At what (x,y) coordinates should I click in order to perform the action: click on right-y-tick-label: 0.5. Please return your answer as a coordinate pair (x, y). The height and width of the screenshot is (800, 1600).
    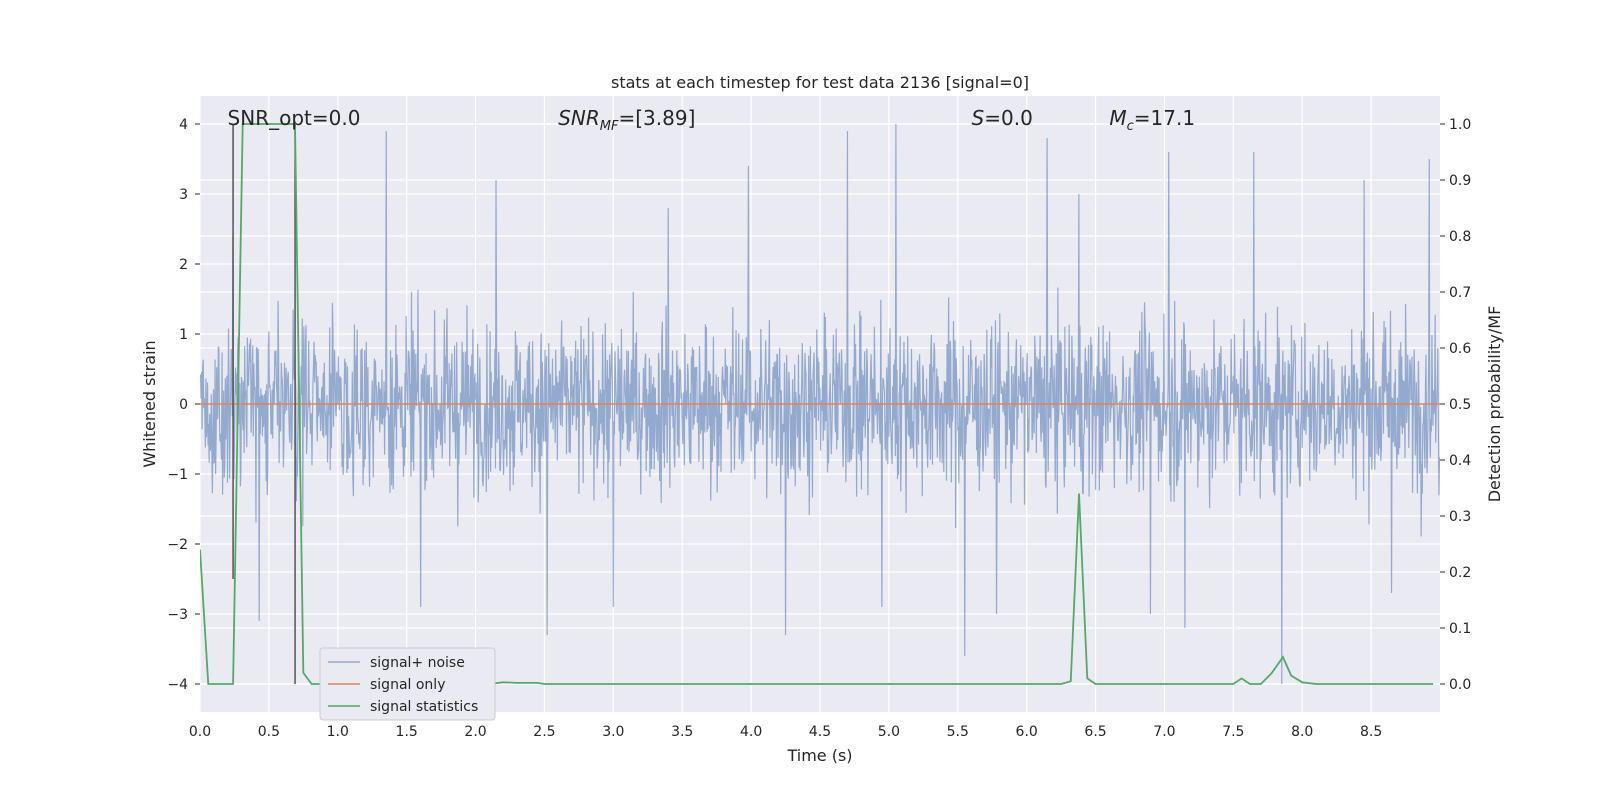
    Looking at the image, I should click on (1460, 405).